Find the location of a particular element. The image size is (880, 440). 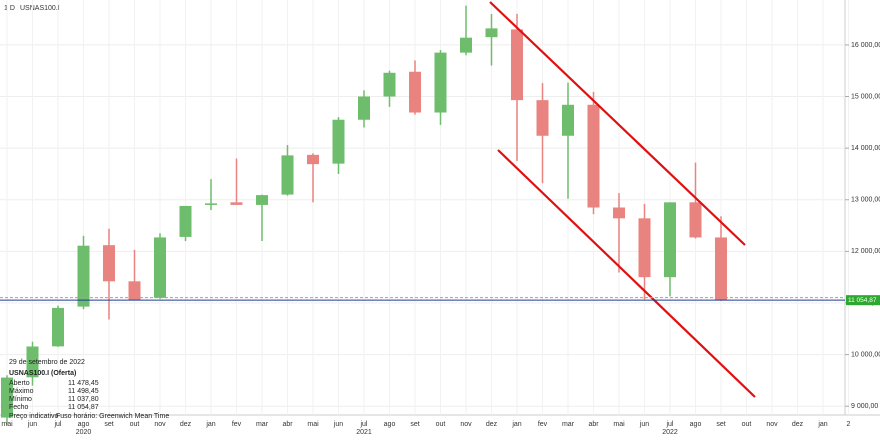

info-value: 11 498,45 is located at coordinates (83, 391).